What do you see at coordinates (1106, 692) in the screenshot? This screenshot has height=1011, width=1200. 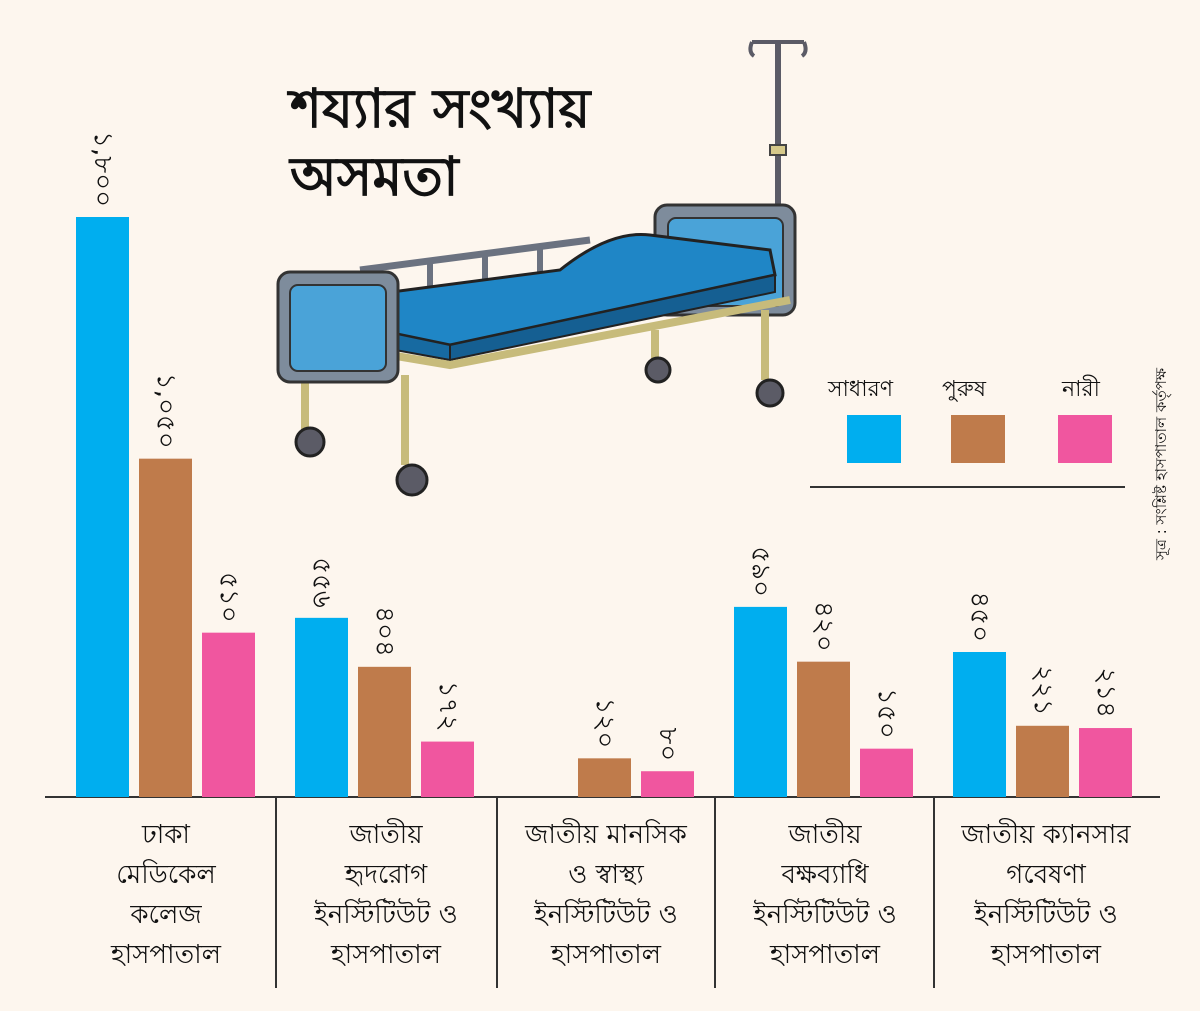 I see `data-label-4-2: ২১৪` at bounding box center [1106, 692].